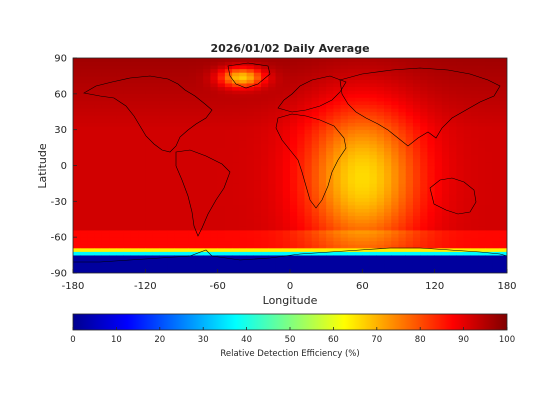 Image resolution: width=560 pixels, height=420 pixels. I want to click on colorbar-tick-label: 10, so click(116, 340).